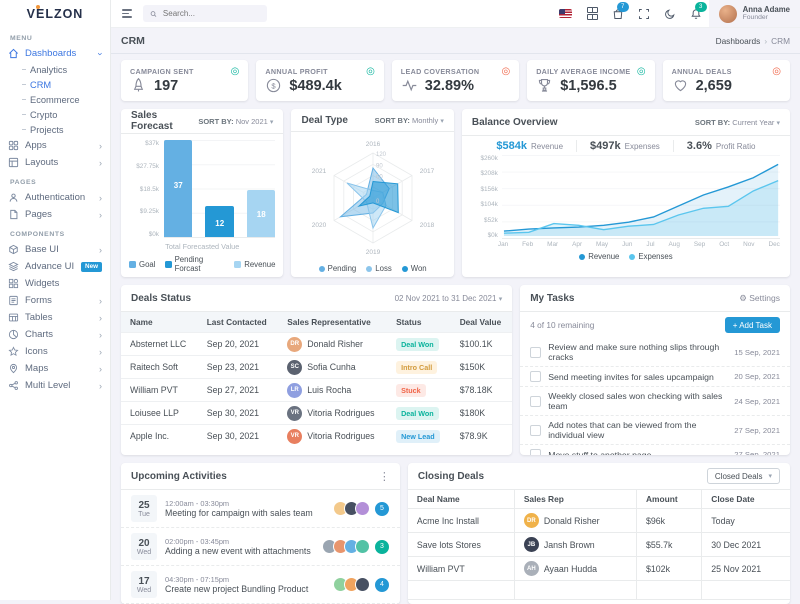 This screenshot has height=604, width=800. Describe the element at coordinates (321, 268) in the screenshot. I see `legend-dot` at that location.